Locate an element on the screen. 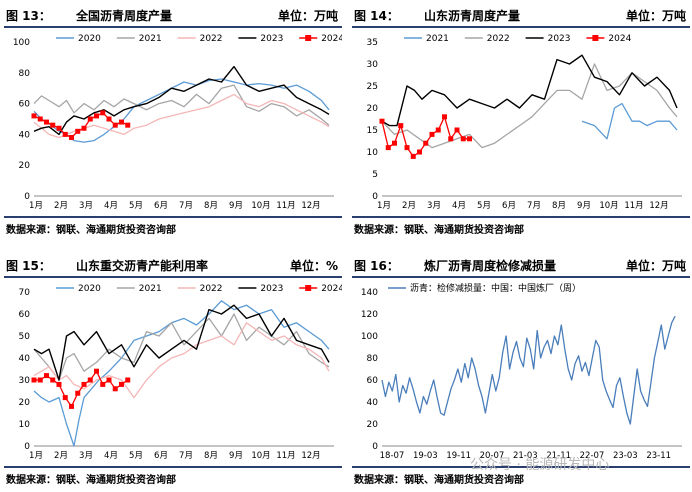 This screenshot has height=492, width=692. legend: 2021 2022 2023 2024 is located at coordinates (518, 39).